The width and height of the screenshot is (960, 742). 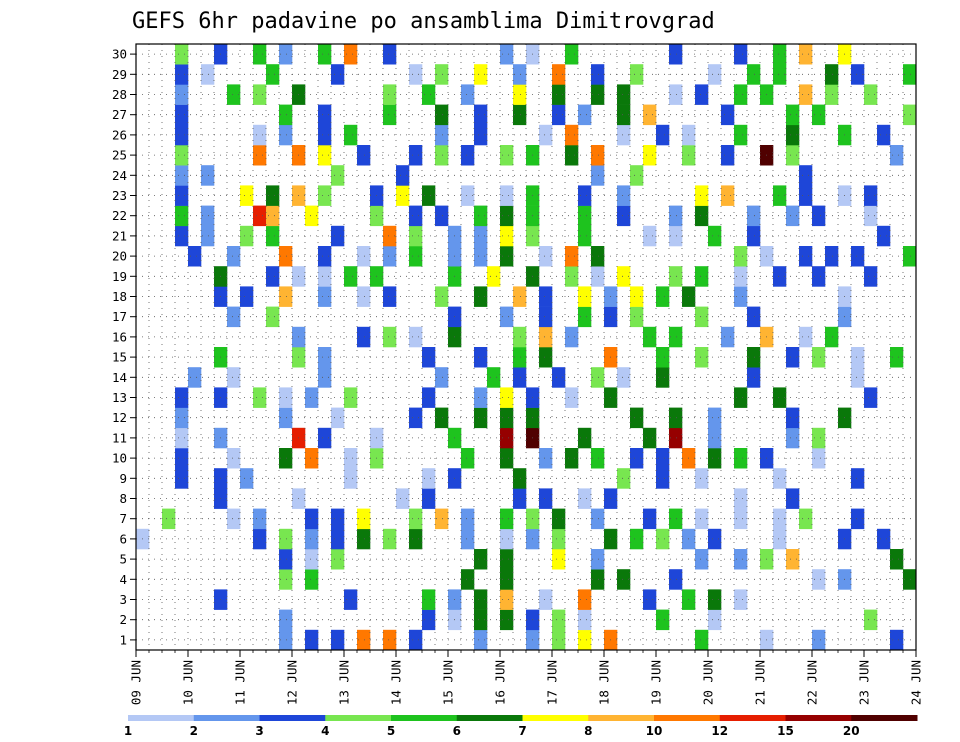 What do you see at coordinates (702, 195) in the screenshot?
I see `cell-m23-t43` at bounding box center [702, 195].